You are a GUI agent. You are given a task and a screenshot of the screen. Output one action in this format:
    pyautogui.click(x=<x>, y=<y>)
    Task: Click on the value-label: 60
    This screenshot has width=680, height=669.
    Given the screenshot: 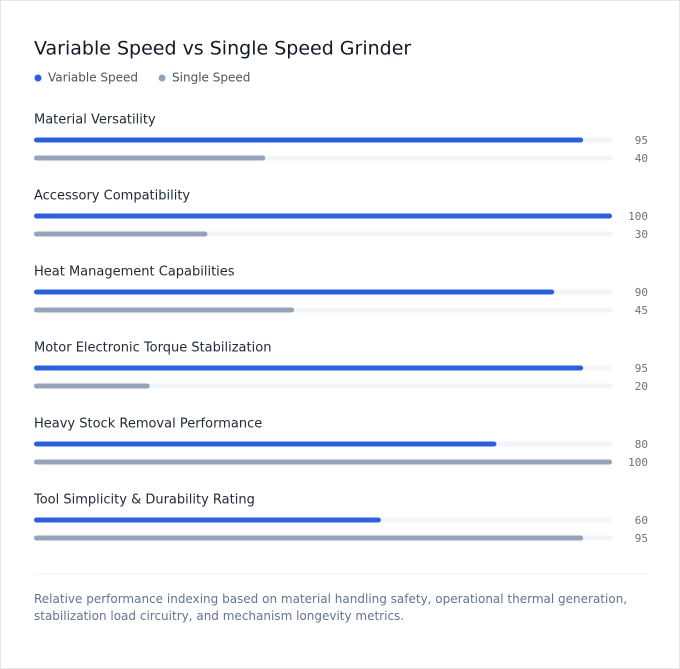 What is the action you would take?
    pyautogui.click(x=641, y=520)
    